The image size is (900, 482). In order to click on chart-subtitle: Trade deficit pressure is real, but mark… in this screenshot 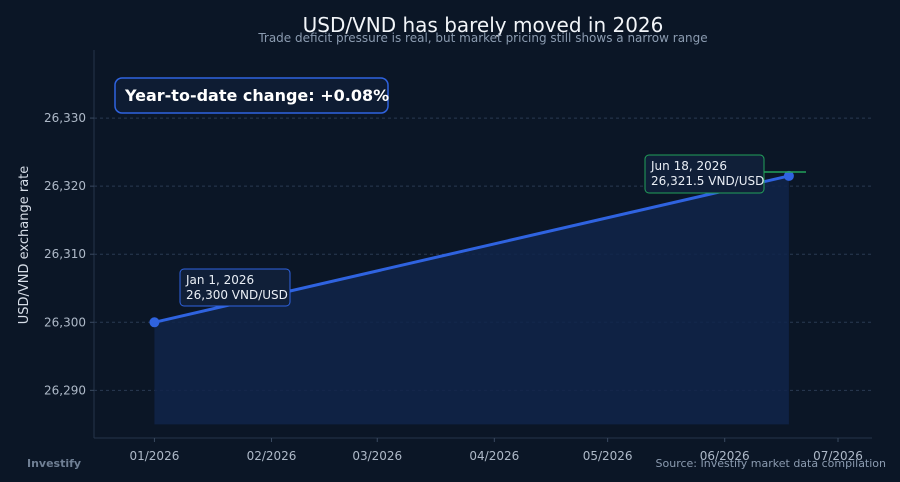, I will do `click(482, 38)`.